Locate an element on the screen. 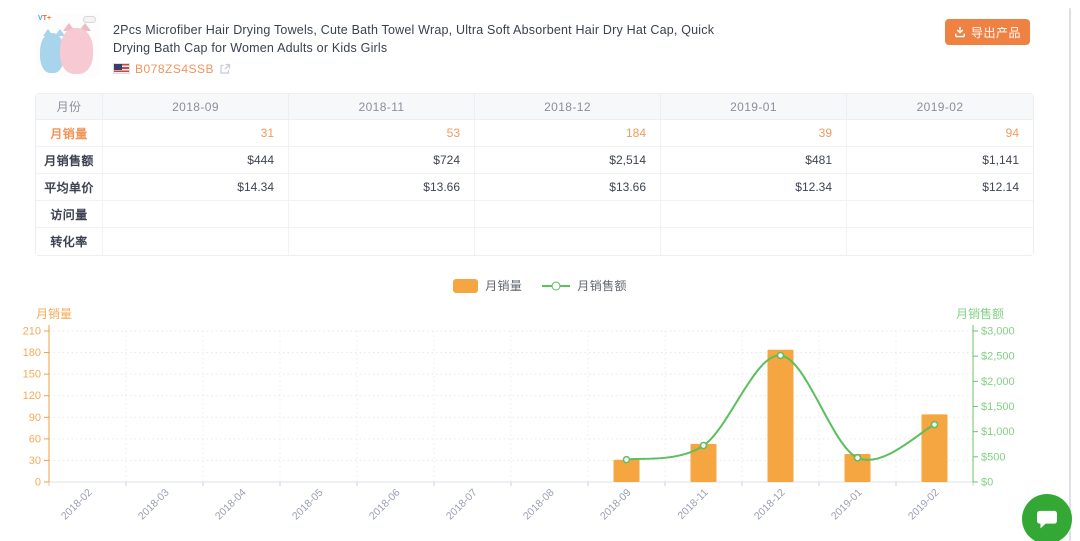  right-axis-tick-label: $500 is located at coordinates (993, 457).